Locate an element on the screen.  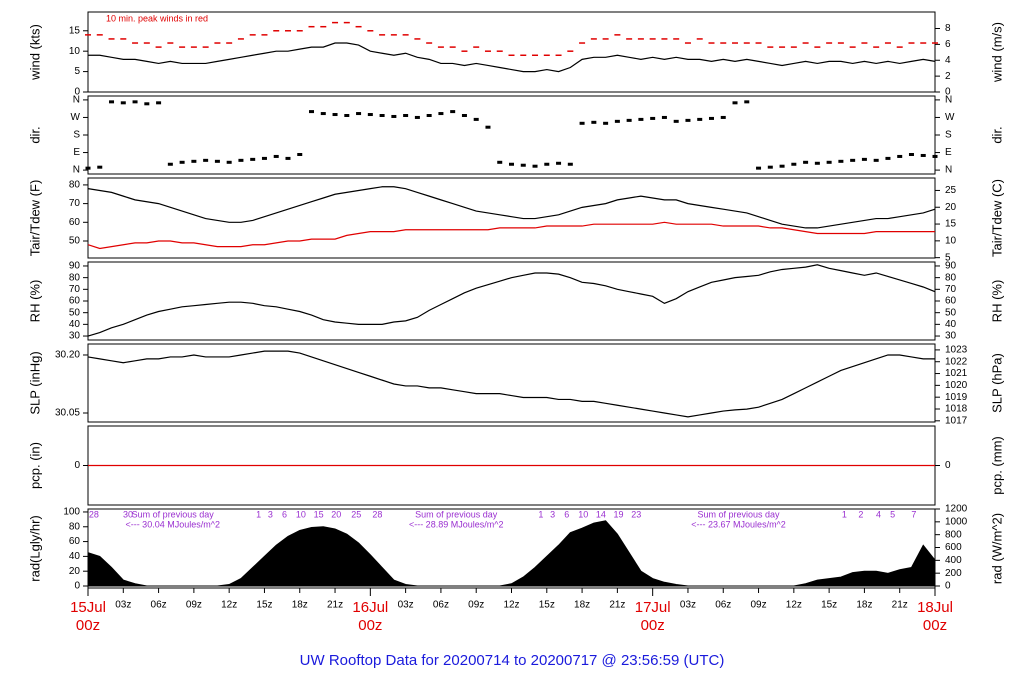
x-tick-label: 18z is located at coordinates (864, 605).